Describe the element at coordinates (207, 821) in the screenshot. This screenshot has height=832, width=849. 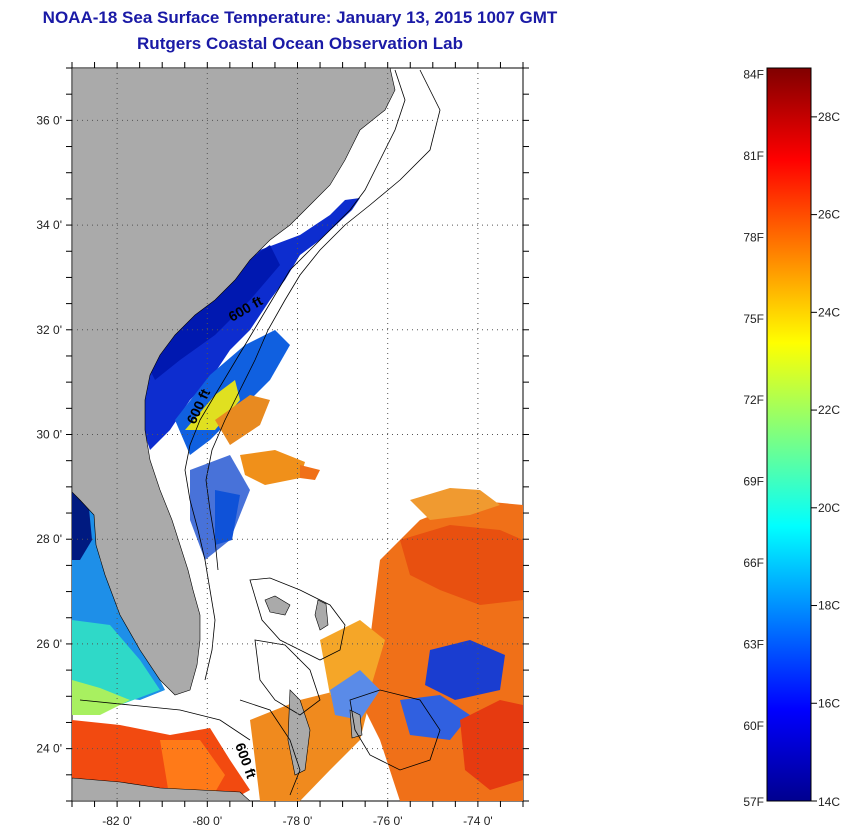
I see `lon-tick-label: -80 0'` at that location.